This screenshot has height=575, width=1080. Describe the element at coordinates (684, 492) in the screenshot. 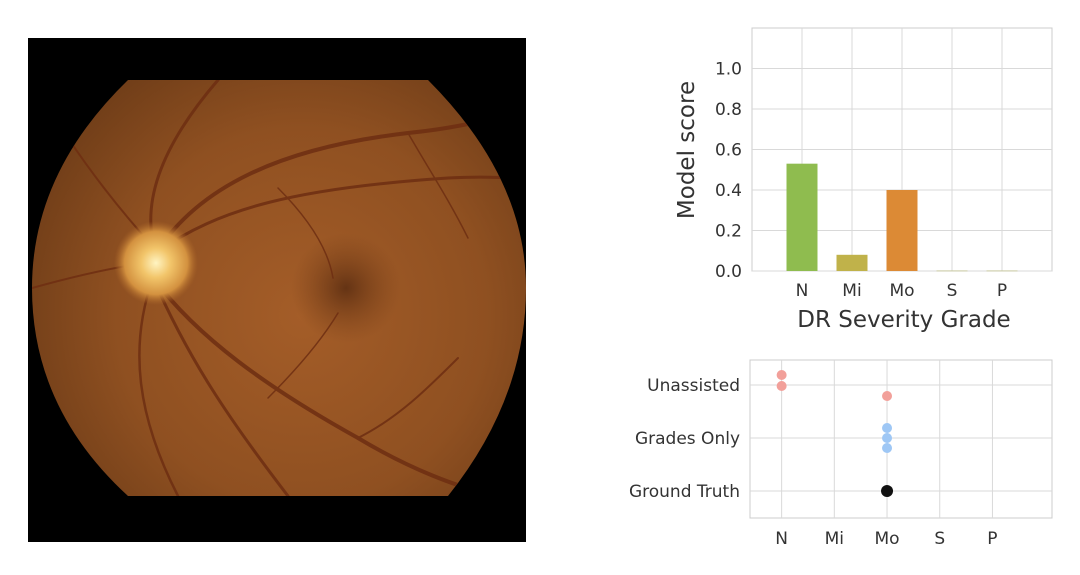

I see `row-label: Ground Truth` at that location.